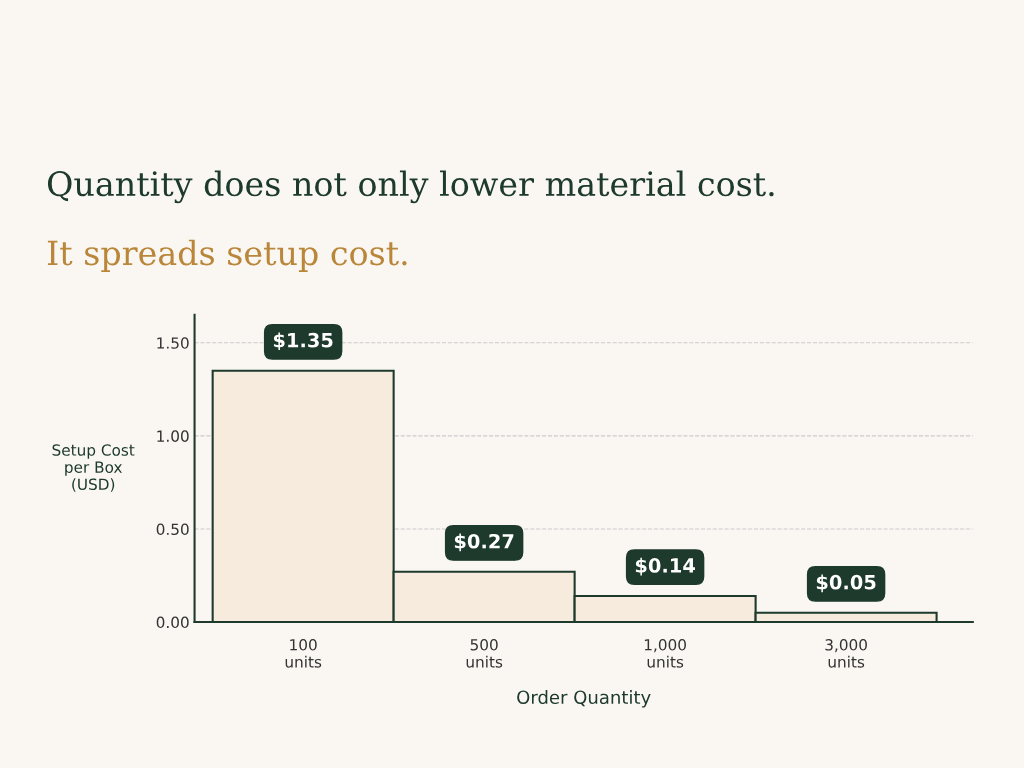  I want to click on data-label: $0.05, so click(846, 583).